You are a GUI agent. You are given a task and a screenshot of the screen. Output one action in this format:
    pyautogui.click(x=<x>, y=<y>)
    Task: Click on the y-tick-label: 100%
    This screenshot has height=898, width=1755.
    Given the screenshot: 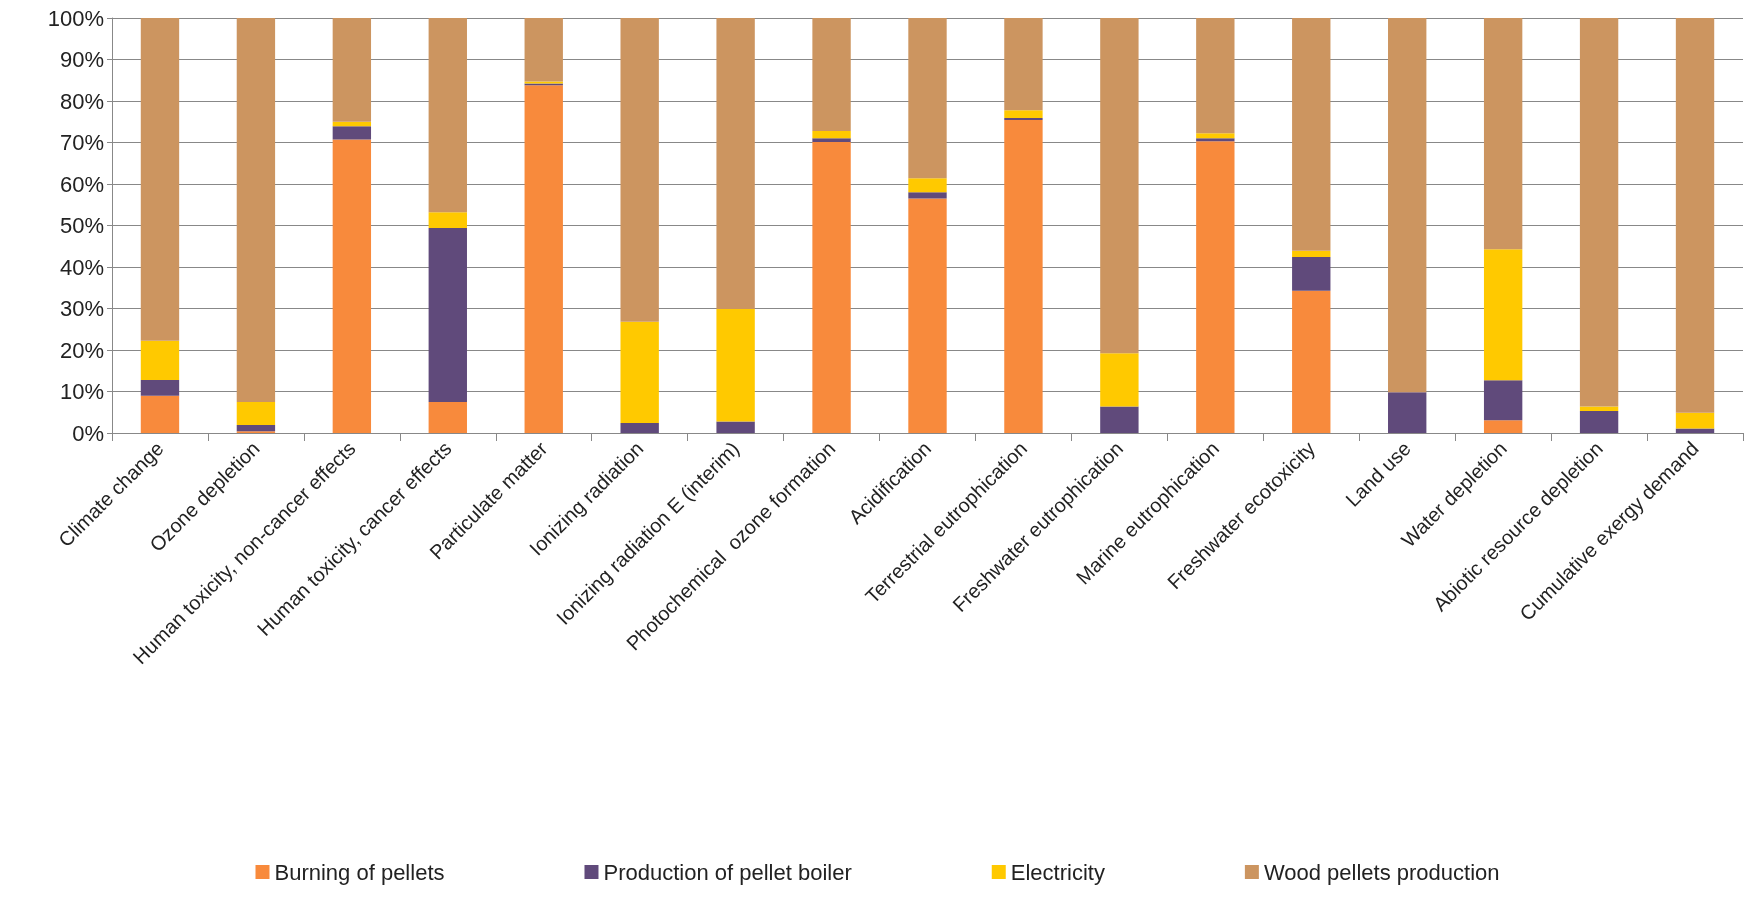 What is the action you would take?
    pyautogui.click(x=75, y=18)
    